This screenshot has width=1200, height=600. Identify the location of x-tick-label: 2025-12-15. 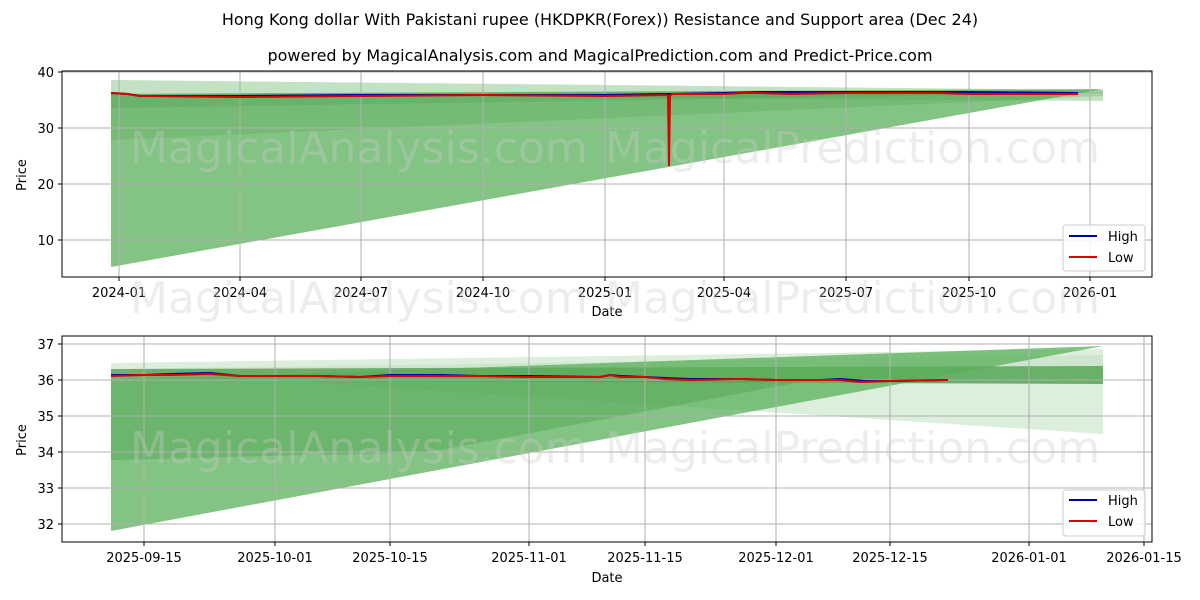
(890, 558).